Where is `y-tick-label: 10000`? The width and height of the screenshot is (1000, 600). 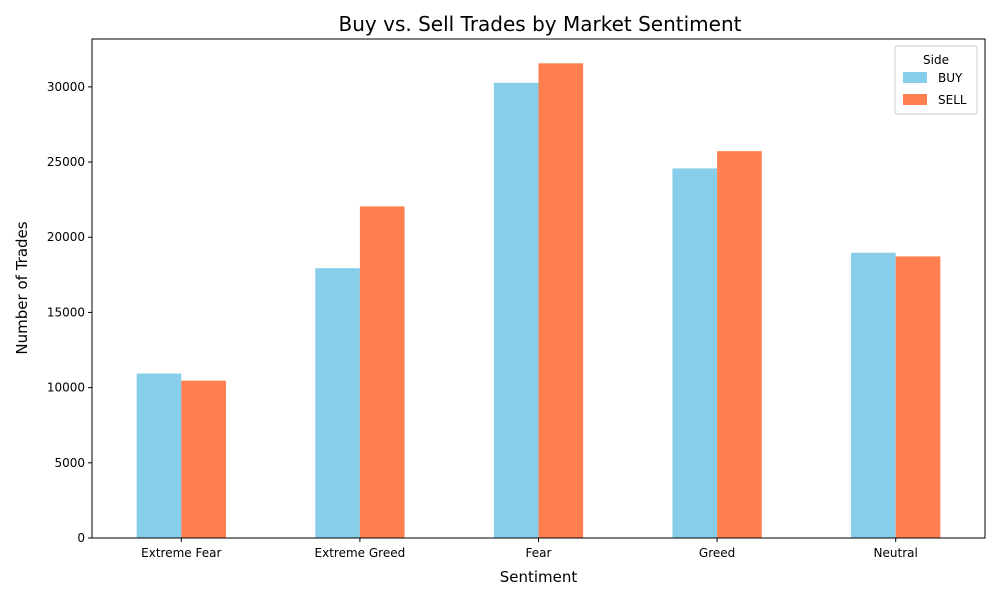 y-tick-label: 10000 is located at coordinates (66, 388).